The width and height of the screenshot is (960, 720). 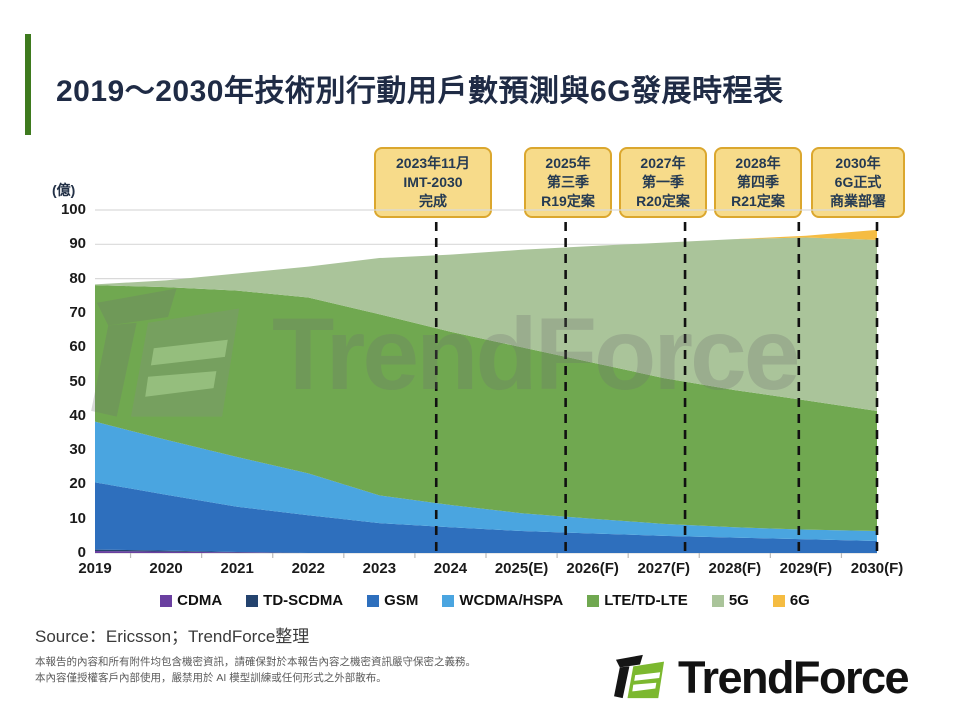 What do you see at coordinates (858, 200) in the screenshot?
I see `milestone-line: 商業部署` at bounding box center [858, 200].